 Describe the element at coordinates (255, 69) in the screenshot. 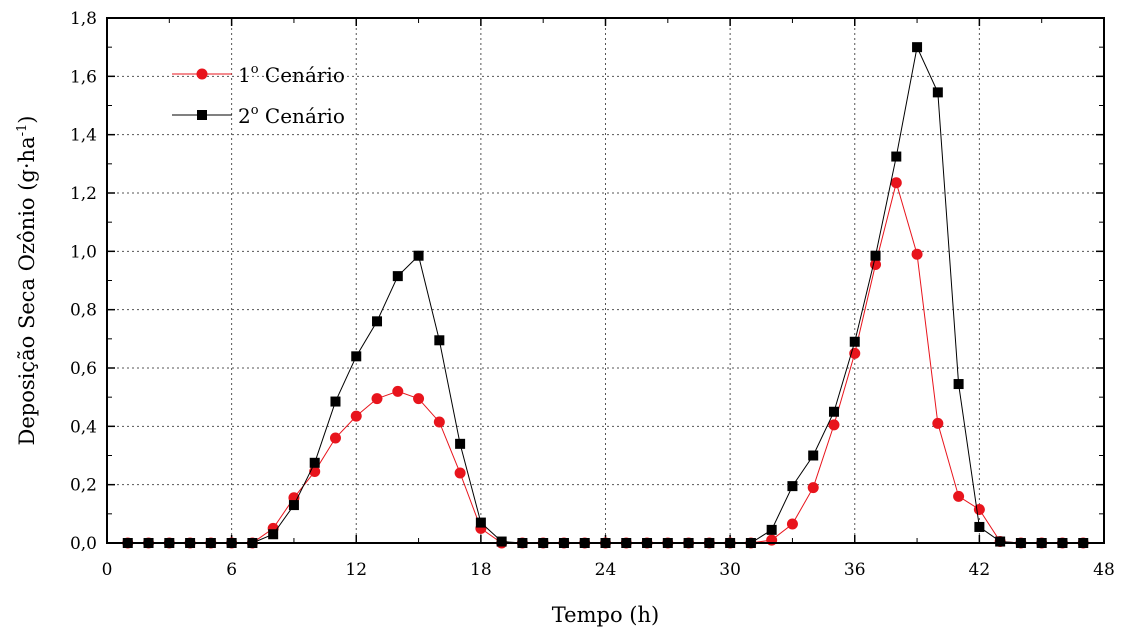

I see `legend-label-1-superscript: o` at that location.